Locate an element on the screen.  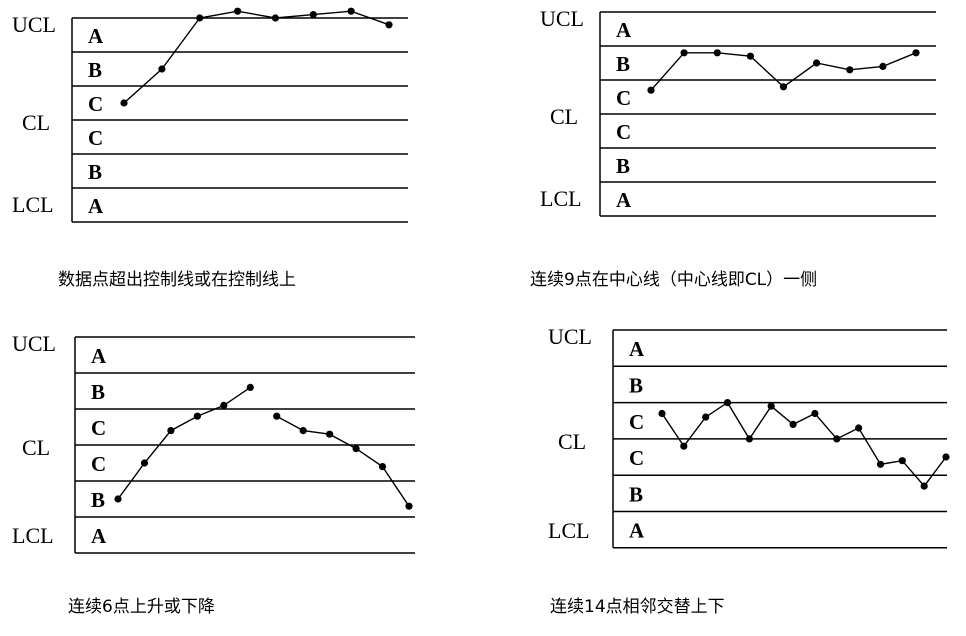
chart-caption: 连续9点在中心线（中心线即CL）一侧 is located at coordinates (673, 280).